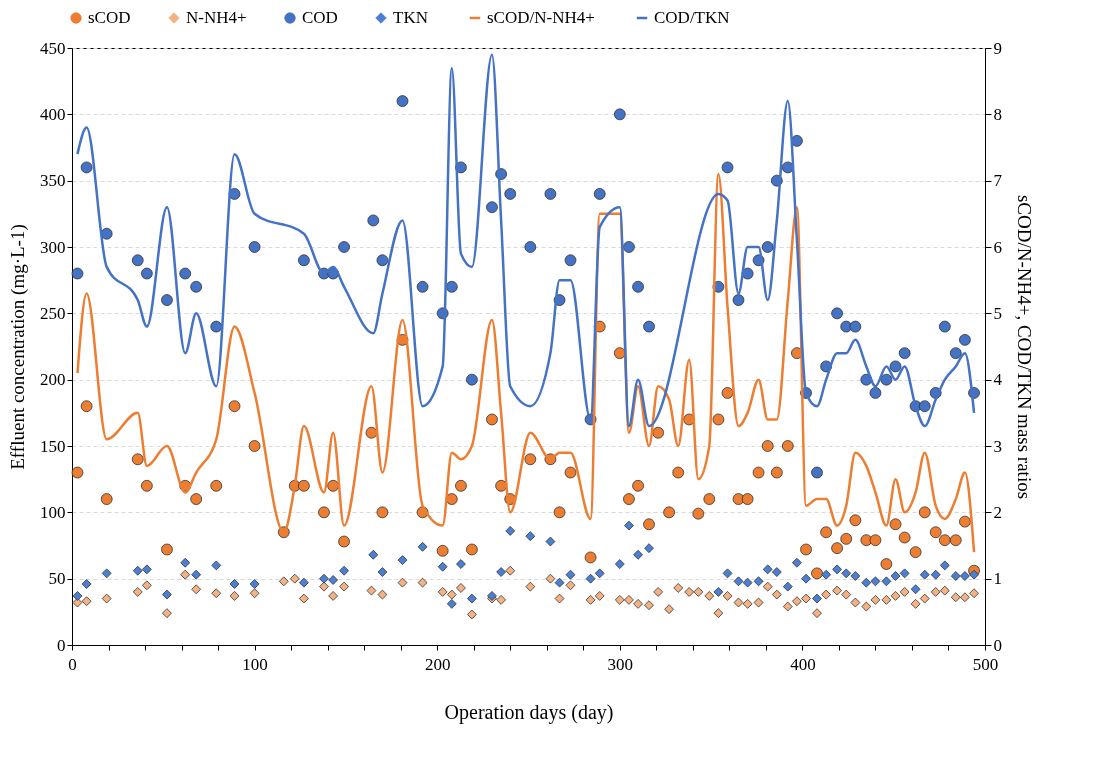  I want to click on y2-tick-label: 9, so click(997, 48).